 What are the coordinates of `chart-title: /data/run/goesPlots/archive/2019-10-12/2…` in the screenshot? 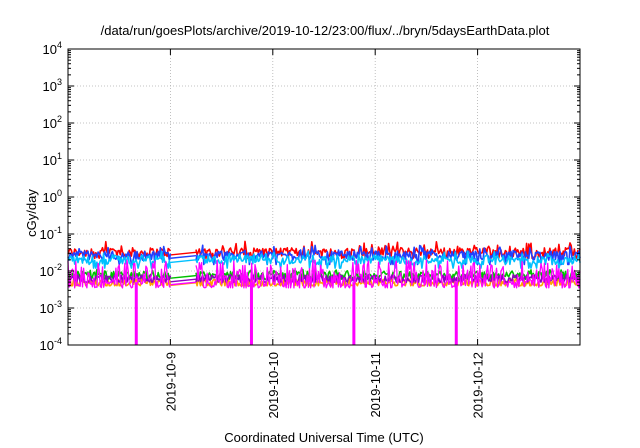 It's located at (325, 30).